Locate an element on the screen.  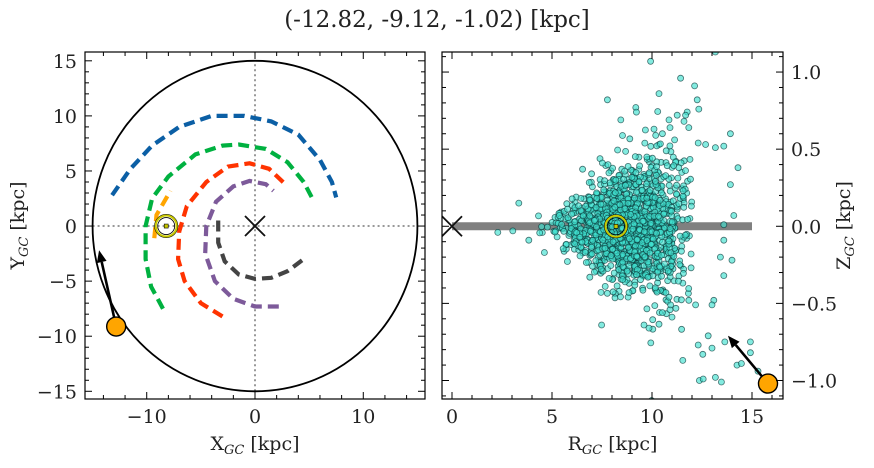
target-star-marker is located at coordinates (116, 326).